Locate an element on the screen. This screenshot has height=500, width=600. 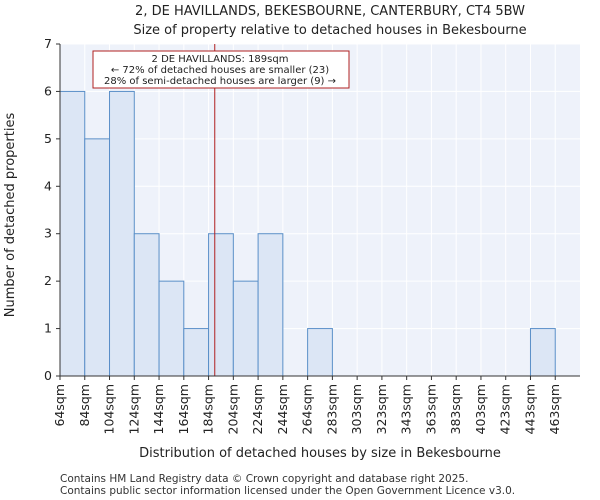
annotation-box is located at coordinates (221, 69).